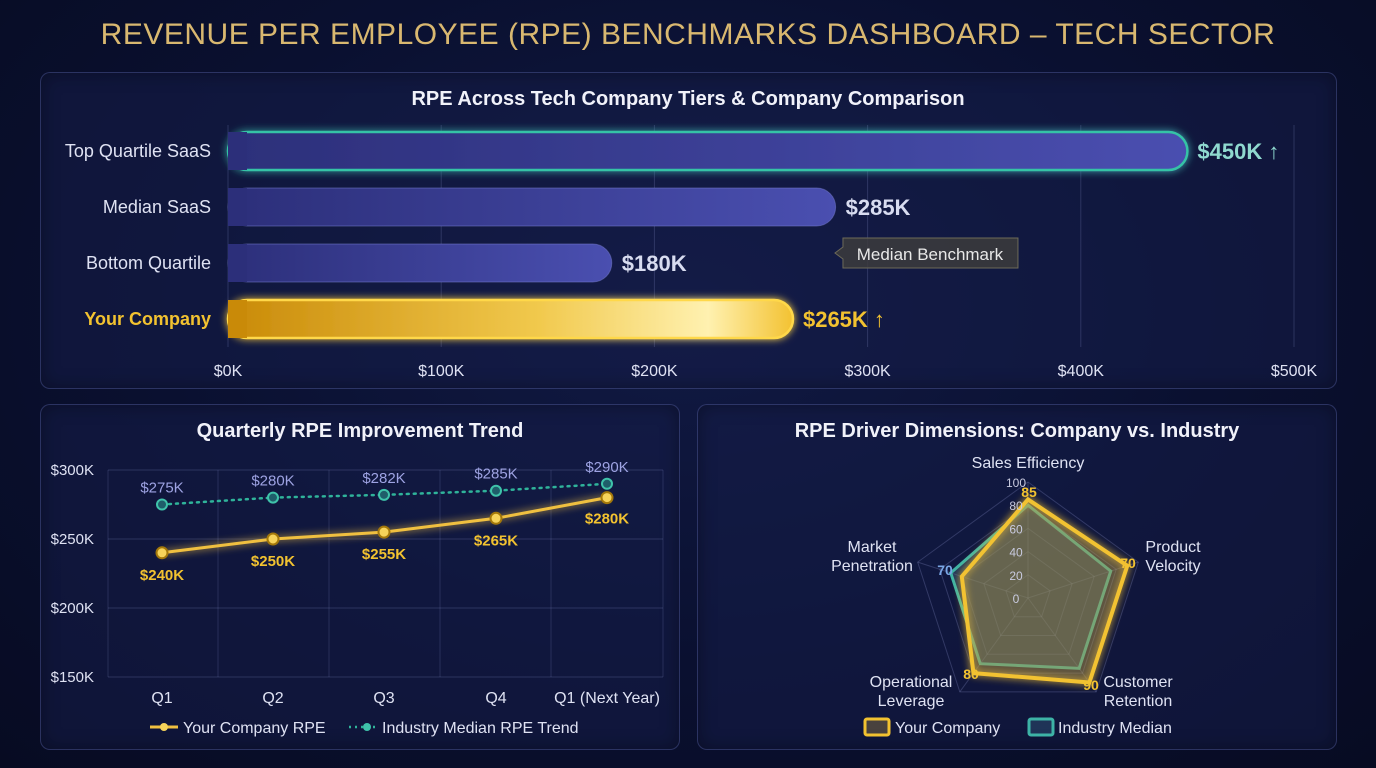 The image size is (1376, 768). Describe the element at coordinates (1138, 701) in the screenshot. I see `radar-axis-label: Retention` at that location.